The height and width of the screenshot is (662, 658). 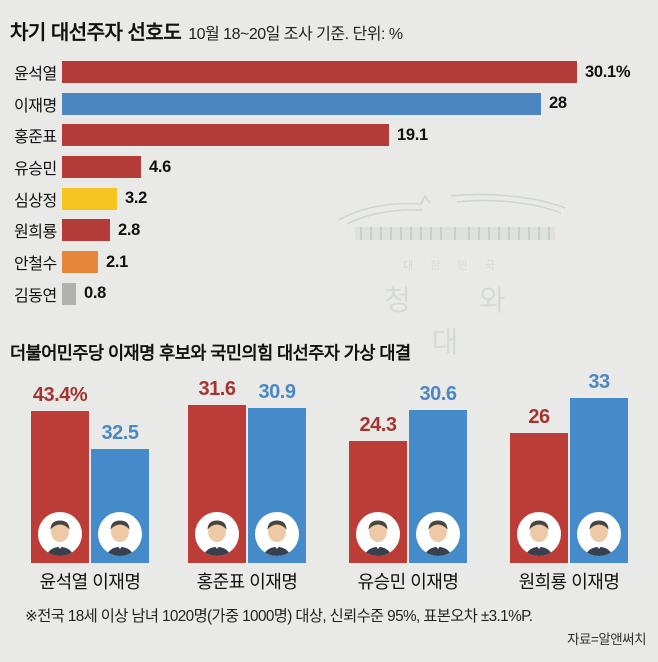 What do you see at coordinates (378, 488) in the screenshot?
I see `matchup-bar-left: 24.3` at bounding box center [378, 488].